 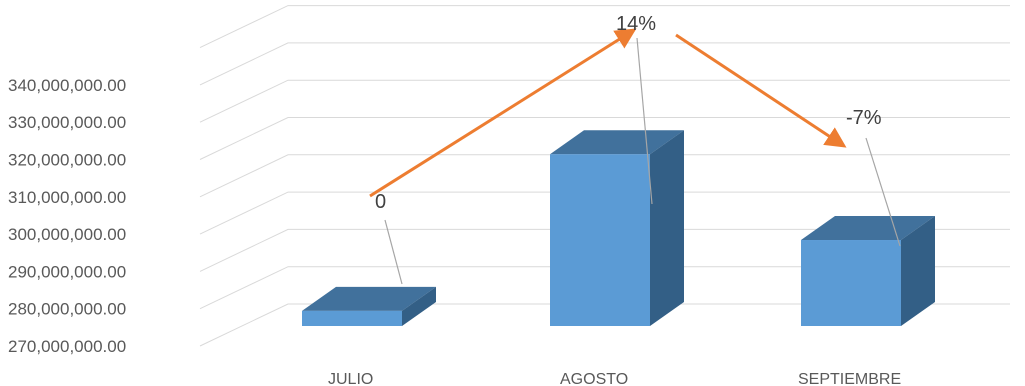 I want to click on y-tick-label: 270,000,000.00, so click(x=67, y=346).